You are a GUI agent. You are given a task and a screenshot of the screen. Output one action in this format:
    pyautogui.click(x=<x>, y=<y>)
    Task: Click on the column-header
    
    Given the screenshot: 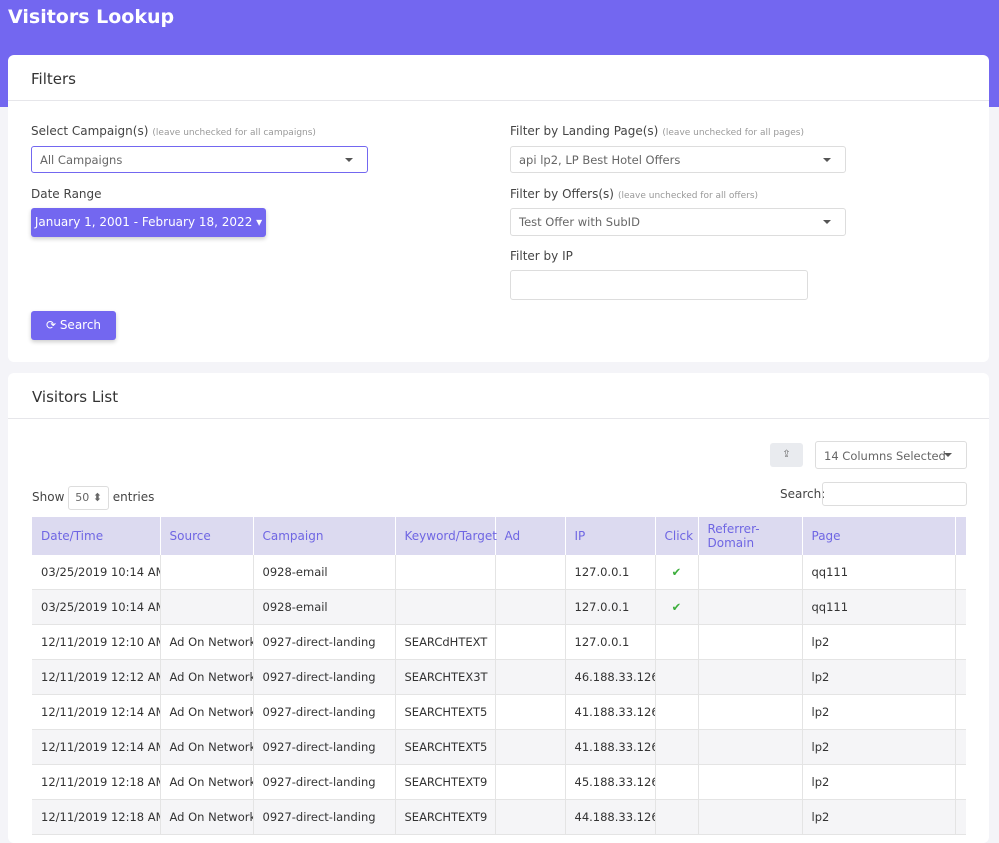 What is the action you would take?
    pyautogui.click(x=960, y=536)
    